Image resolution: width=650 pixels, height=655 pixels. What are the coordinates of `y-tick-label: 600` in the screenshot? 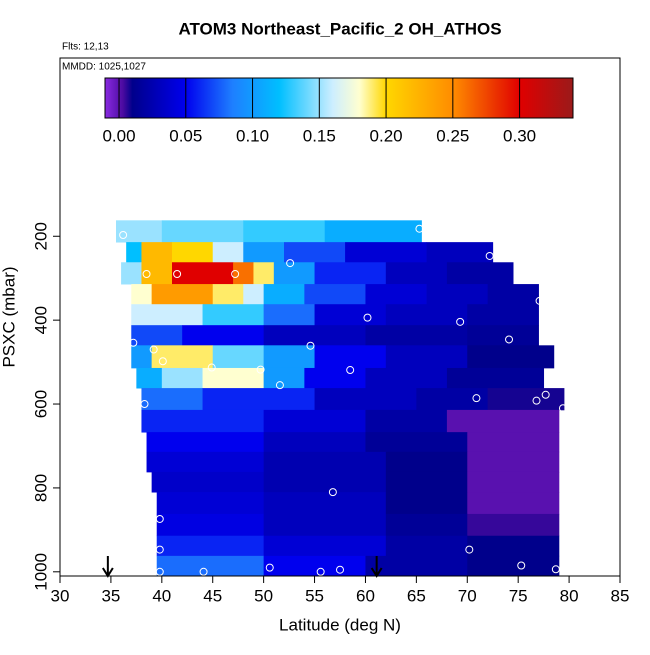 It's located at (40, 404).